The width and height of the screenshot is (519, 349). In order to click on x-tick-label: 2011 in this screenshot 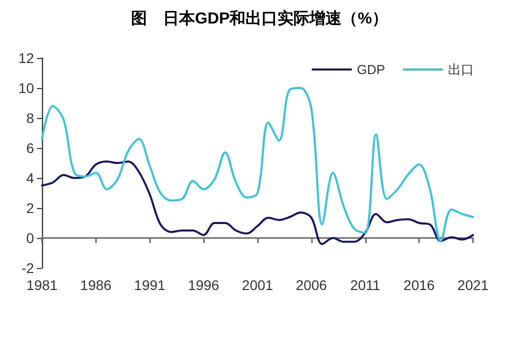, I will do `click(365, 285)`.